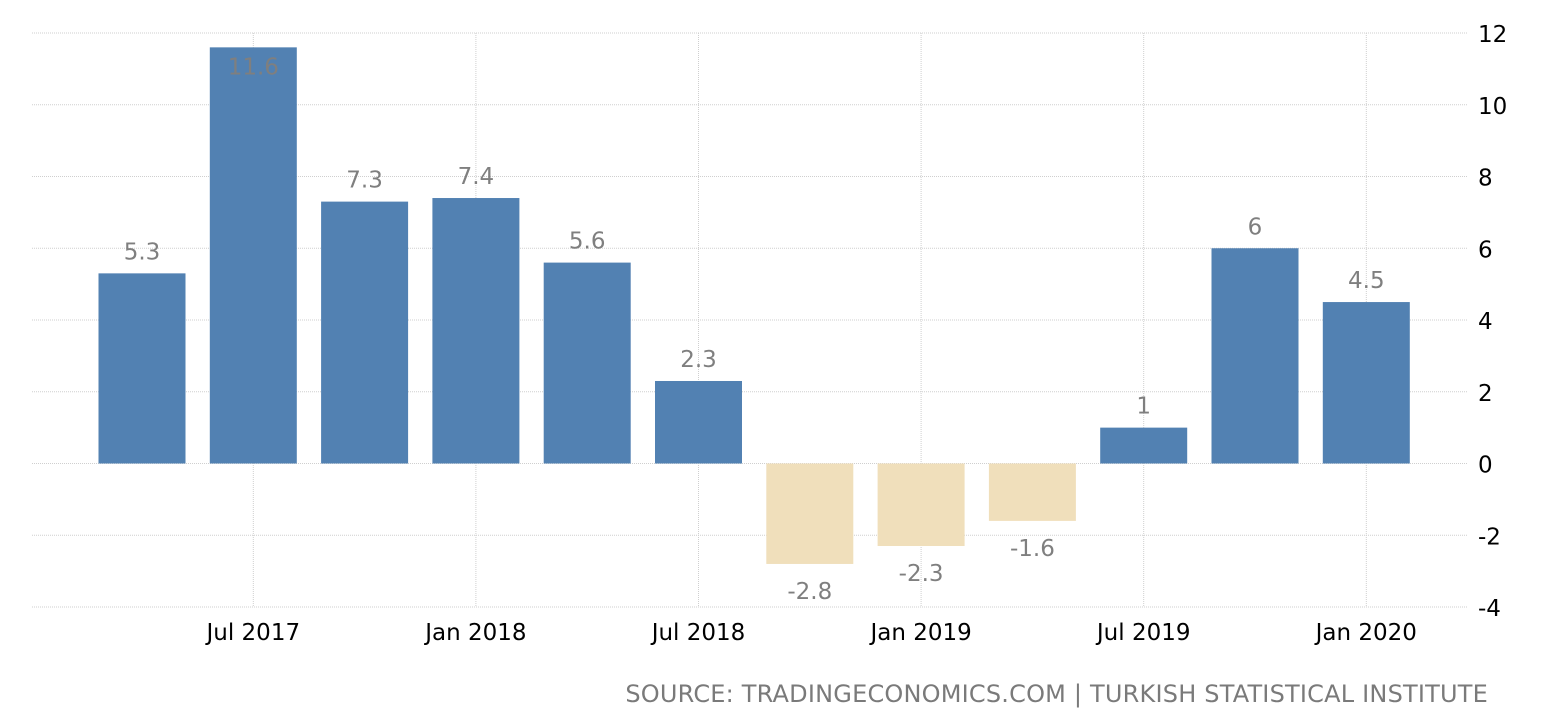 Image resolution: width=1546 pixels, height=720 pixels. I want to click on data-label: 11.6, so click(253, 67).